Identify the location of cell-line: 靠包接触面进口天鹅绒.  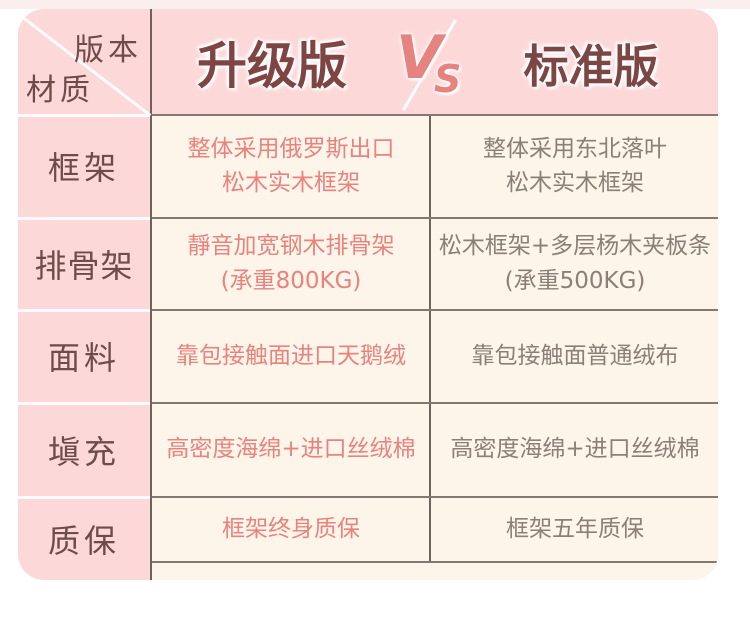
(291, 355).